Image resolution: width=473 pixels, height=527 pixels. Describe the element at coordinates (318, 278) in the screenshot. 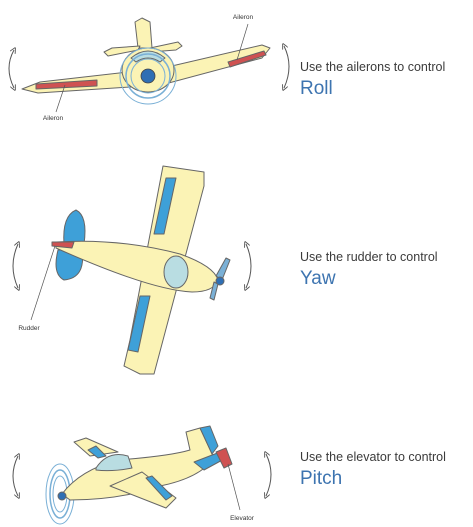

I see `yaw-axis-label: Yaw` at that location.